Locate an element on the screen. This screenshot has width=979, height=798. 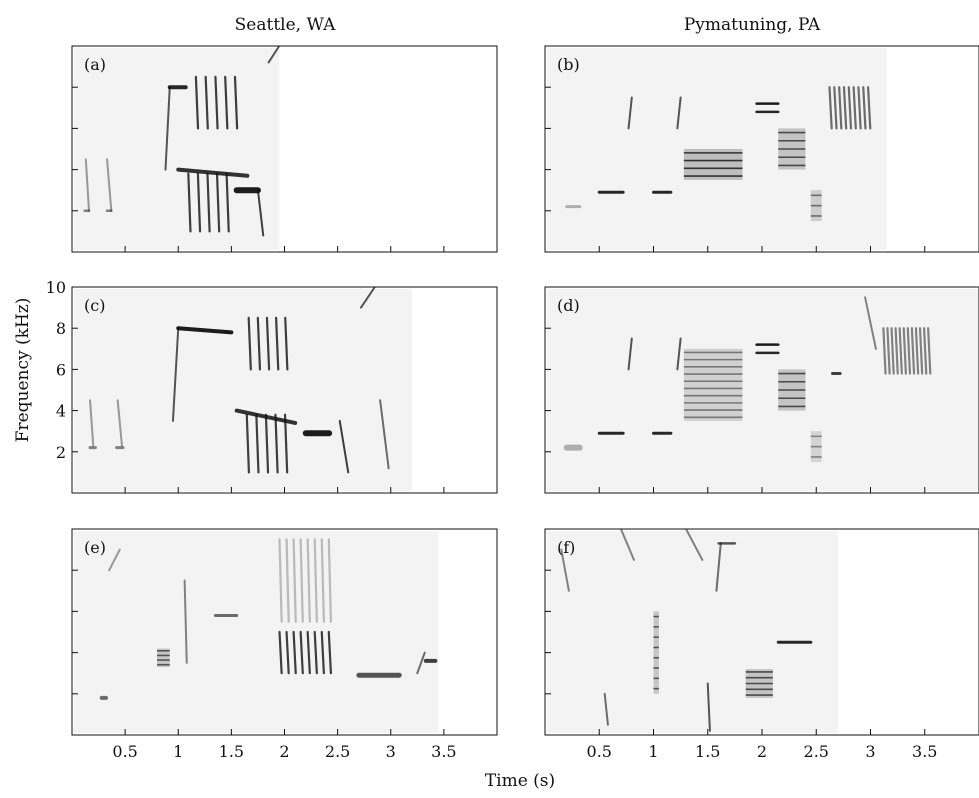
spectrogram-panel: (c) 2 4 6 8 10 is located at coordinates (272, 386).